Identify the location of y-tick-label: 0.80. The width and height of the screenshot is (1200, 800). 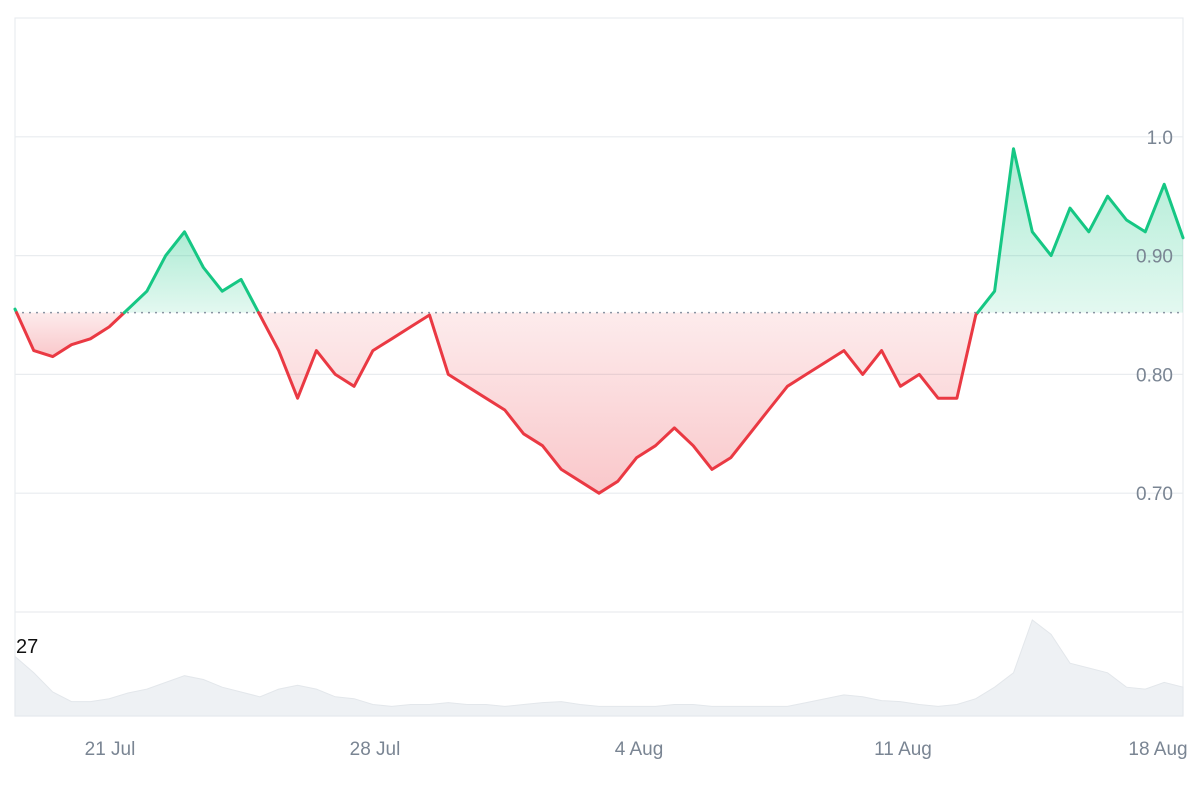
(1154, 375).